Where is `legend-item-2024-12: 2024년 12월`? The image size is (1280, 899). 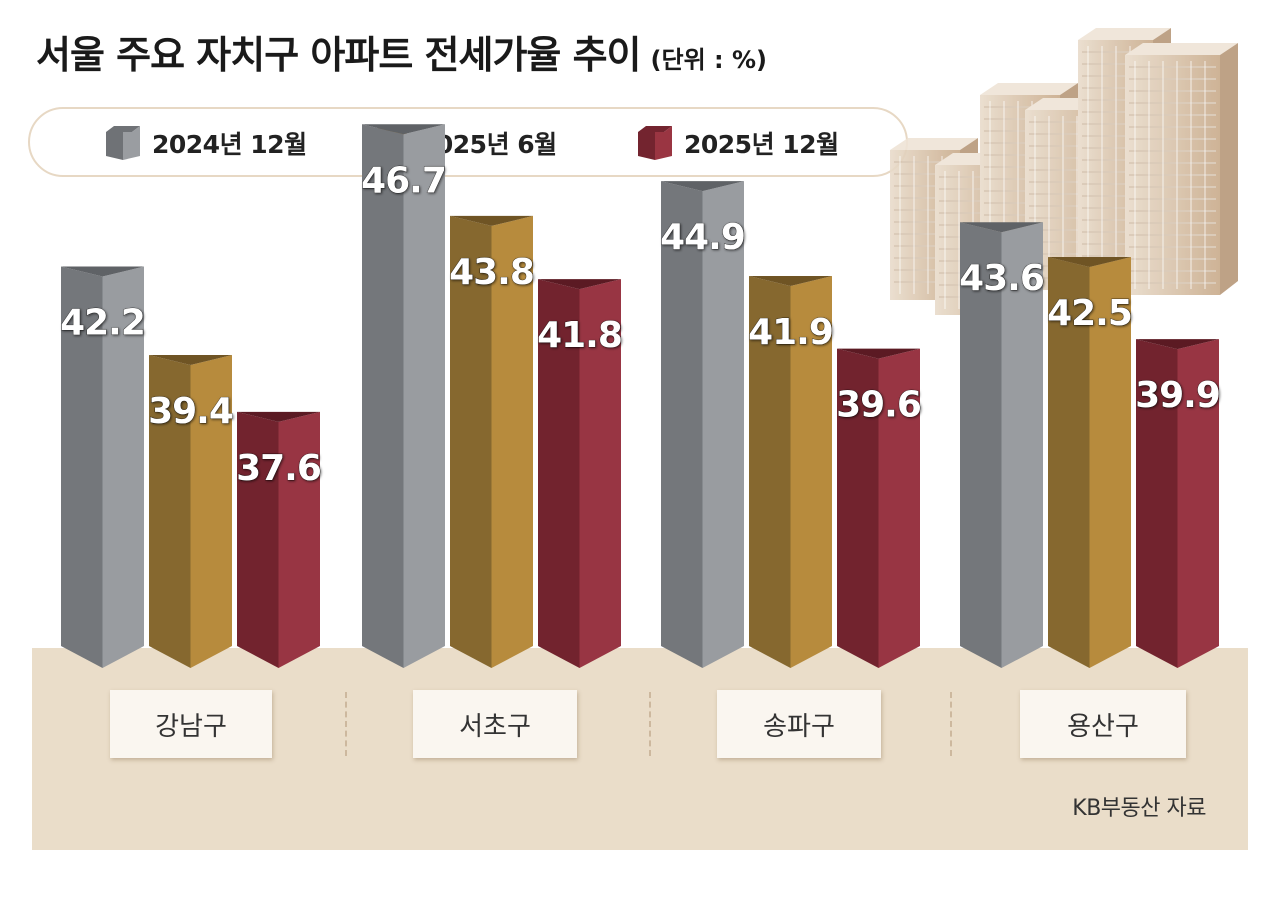
legend-item-2024-12: 2024년 12월 is located at coordinates (206, 143).